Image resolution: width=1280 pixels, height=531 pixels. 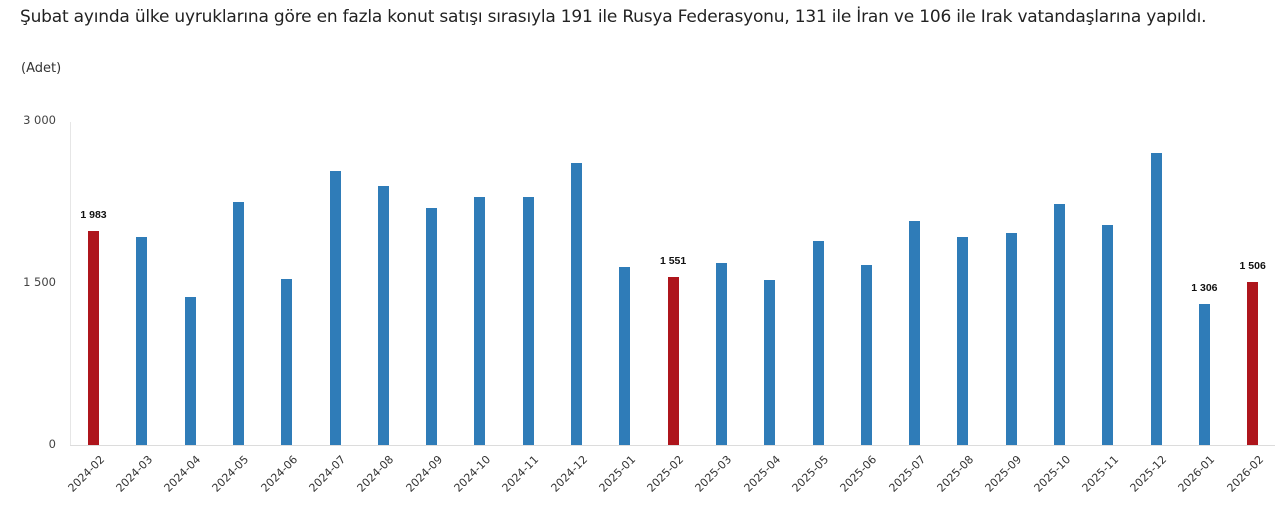 I want to click on x-tick-label: 2024-07, so click(x=327, y=474).